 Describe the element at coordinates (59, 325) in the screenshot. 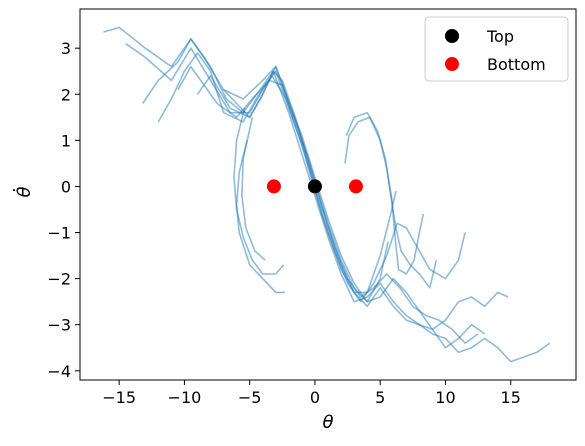

I see `y-tick-label: −3` at that location.